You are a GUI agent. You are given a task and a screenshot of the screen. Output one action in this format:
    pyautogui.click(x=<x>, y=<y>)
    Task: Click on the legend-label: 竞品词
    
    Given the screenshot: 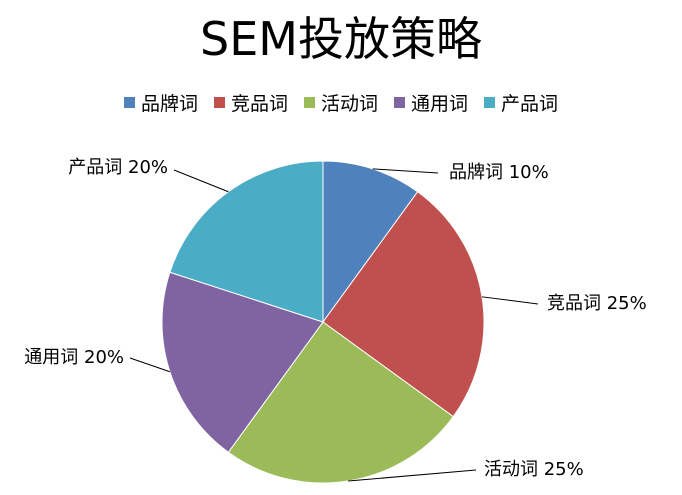 What is the action you would take?
    pyautogui.click(x=259, y=103)
    